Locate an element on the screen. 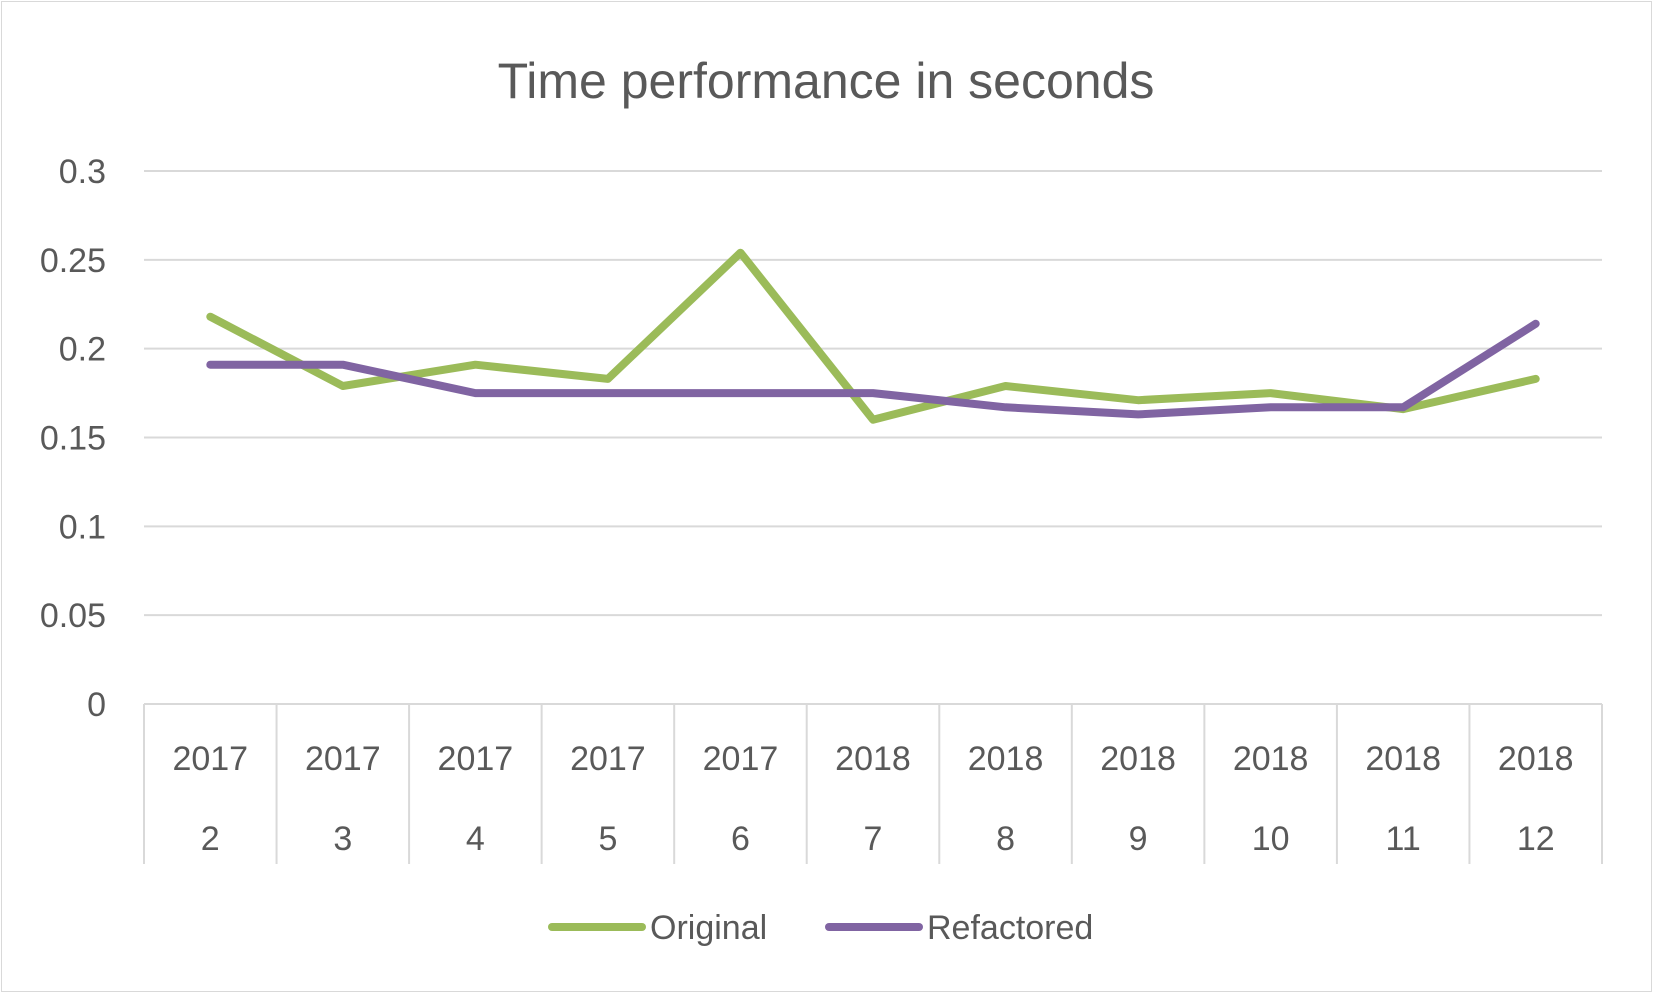 The width and height of the screenshot is (1653, 996). x-tick-label-month: 11 is located at coordinates (1403, 839).